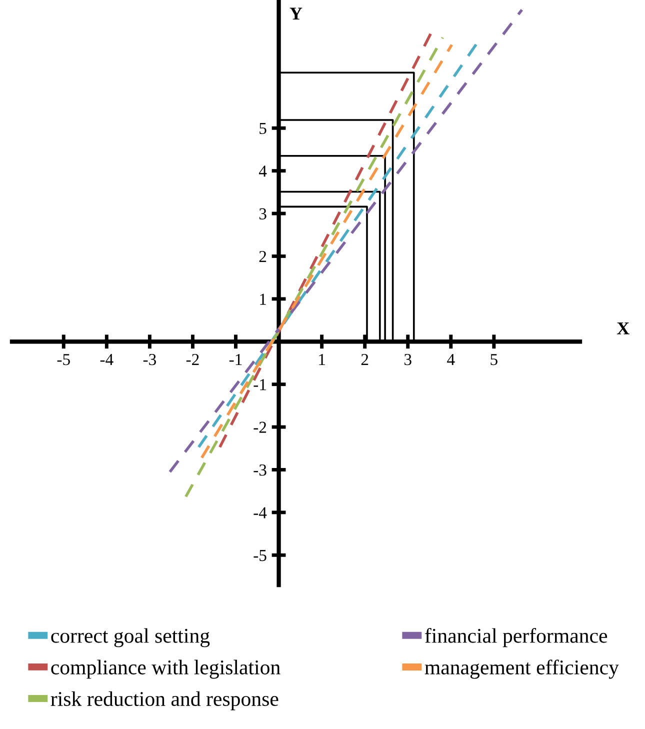 Image resolution: width=645 pixels, height=729 pixels. Describe the element at coordinates (165, 669) in the screenshot. I see `legend-label: compliance with legislation` at that location.